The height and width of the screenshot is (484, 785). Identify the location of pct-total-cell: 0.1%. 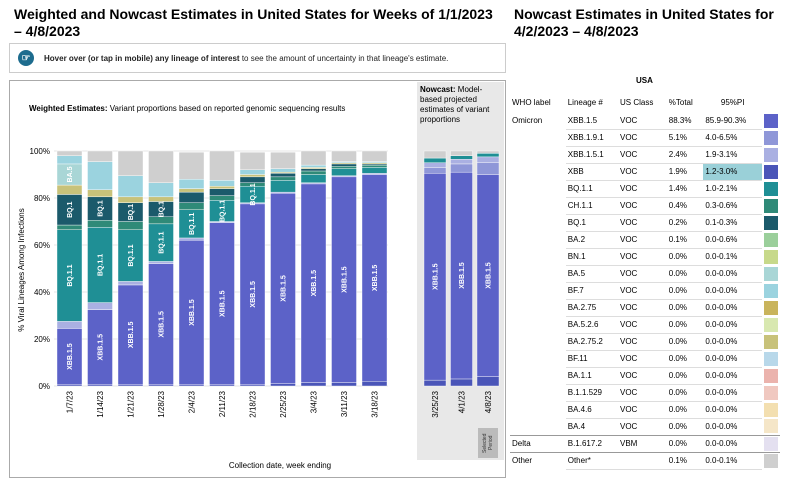
(685, 240).